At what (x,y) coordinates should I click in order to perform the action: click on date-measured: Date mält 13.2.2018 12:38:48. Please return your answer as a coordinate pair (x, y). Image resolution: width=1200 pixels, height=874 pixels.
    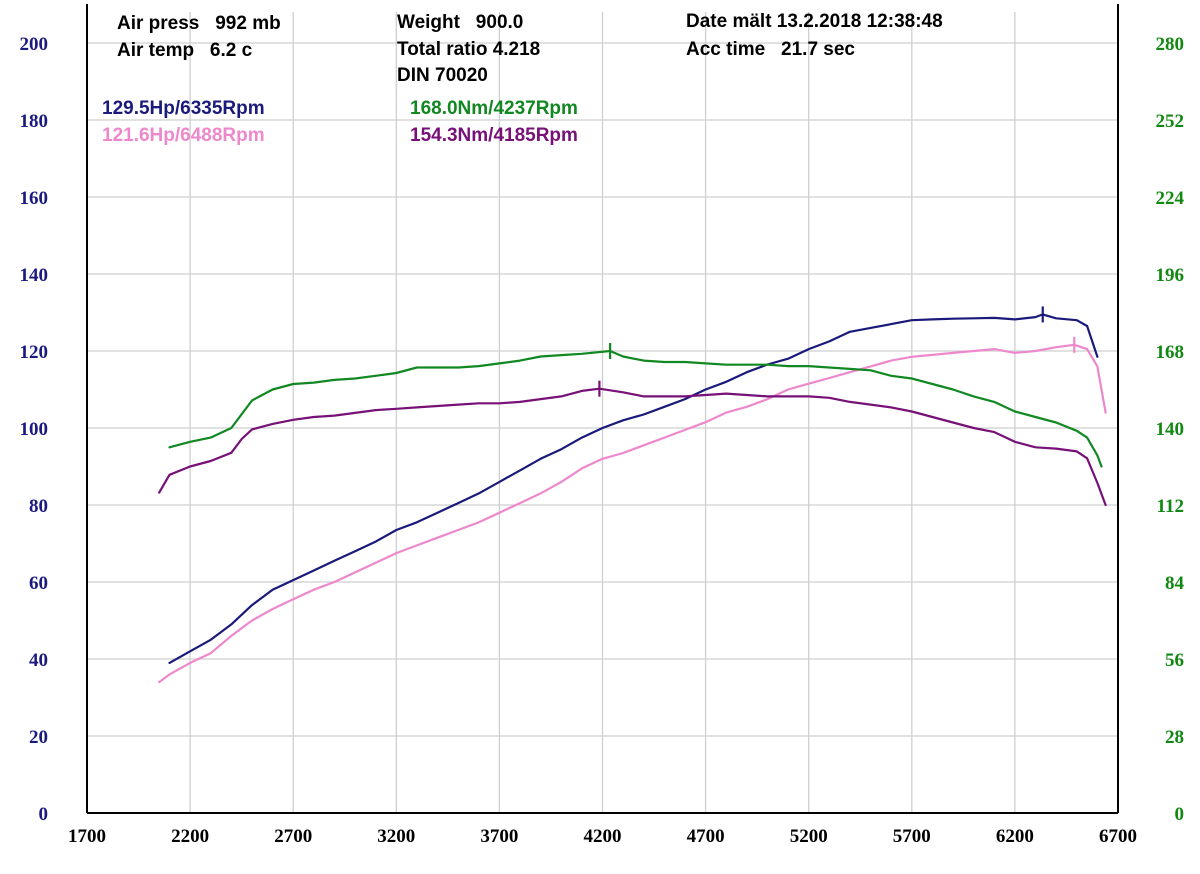
    Looking at the image, I should click on (814, 21).